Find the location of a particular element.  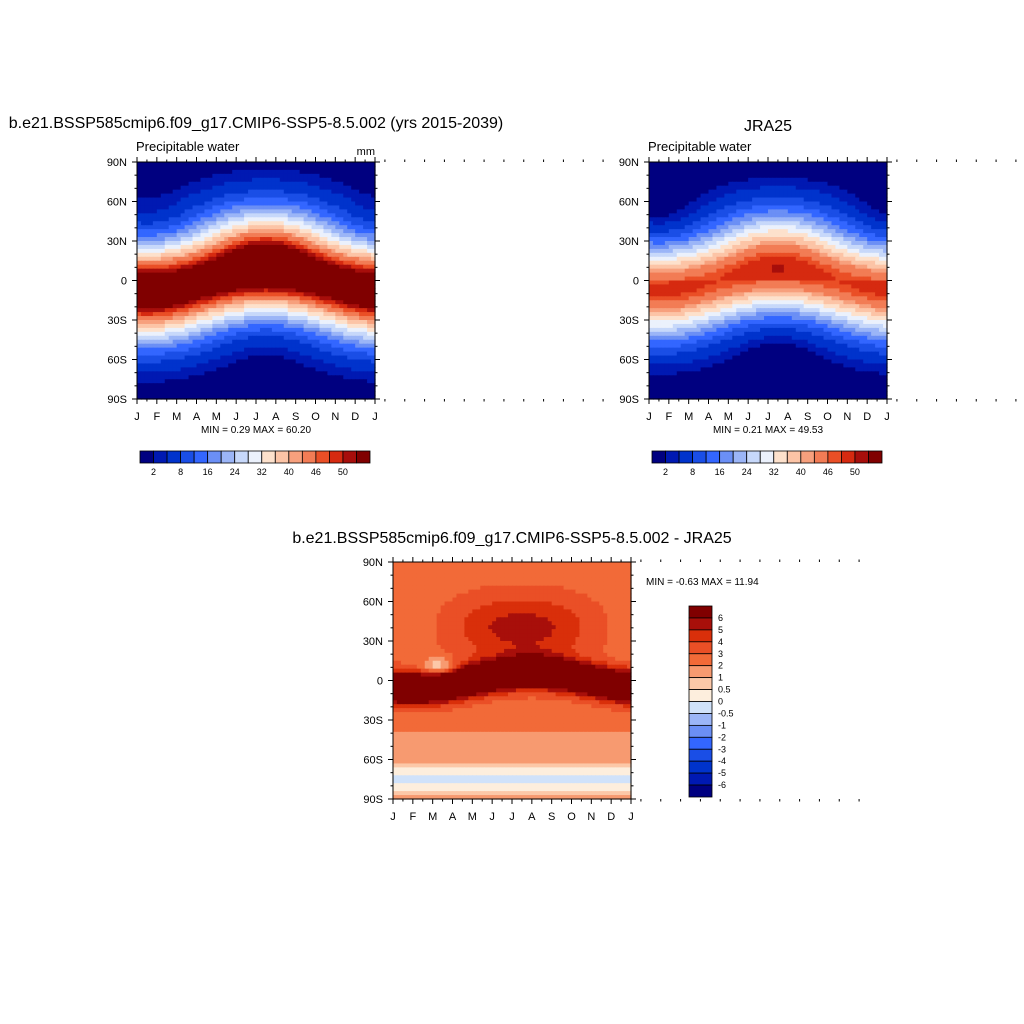

right-panel-title: JRA25 is located at coordinates (768, 126).